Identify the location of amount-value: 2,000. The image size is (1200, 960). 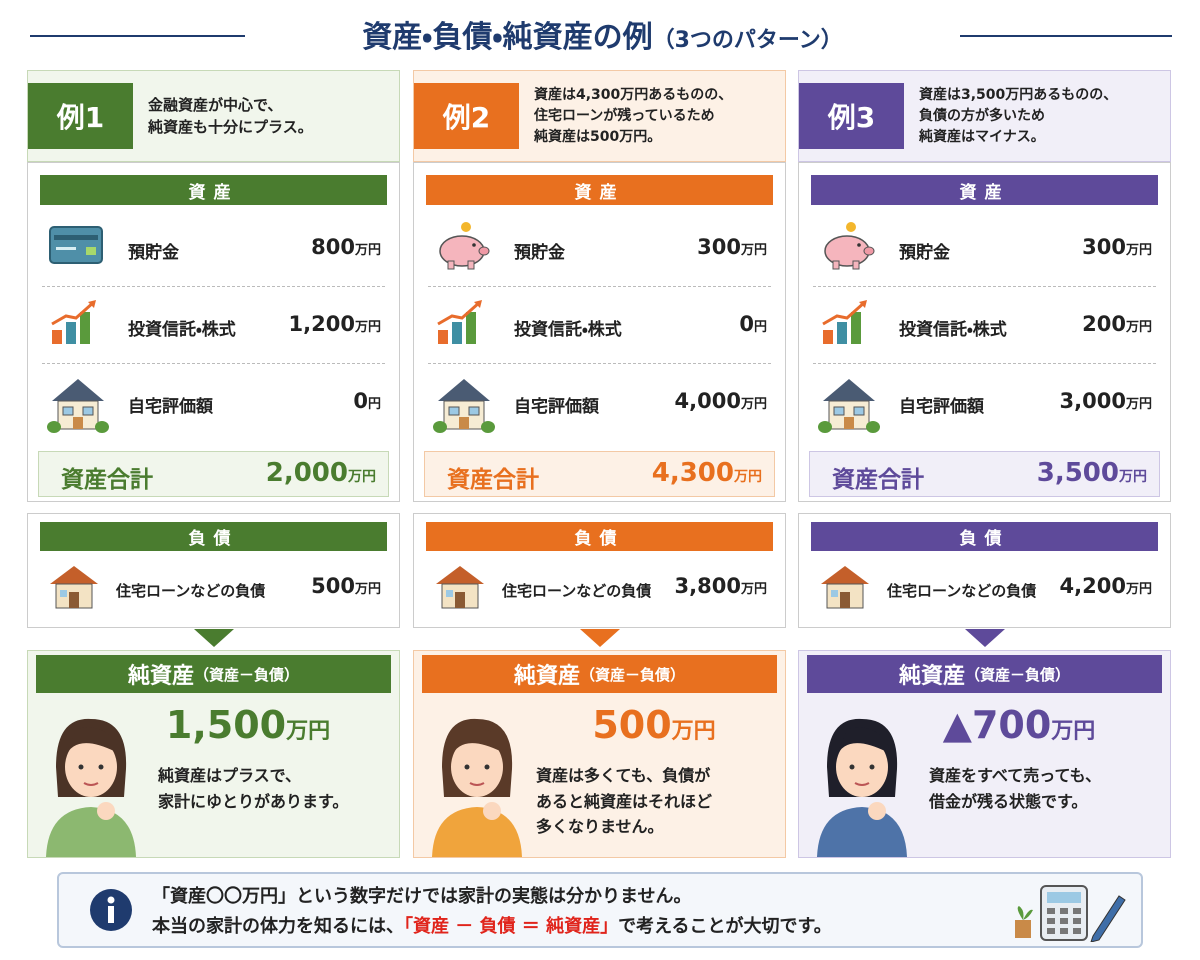
(306, 473).